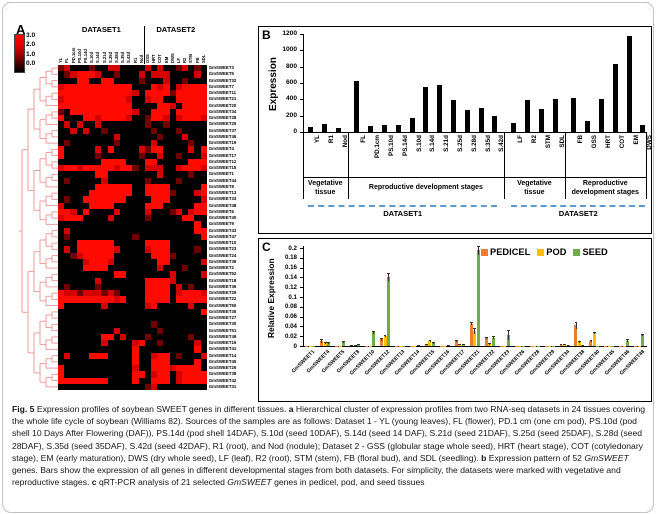 The height and width of the screenshot is (514, 656). What do you see at coordinates (325, 188) in the screenshot?
I see `tissue-group-label: Vegetative tissue` at bounding box center [325, 188].